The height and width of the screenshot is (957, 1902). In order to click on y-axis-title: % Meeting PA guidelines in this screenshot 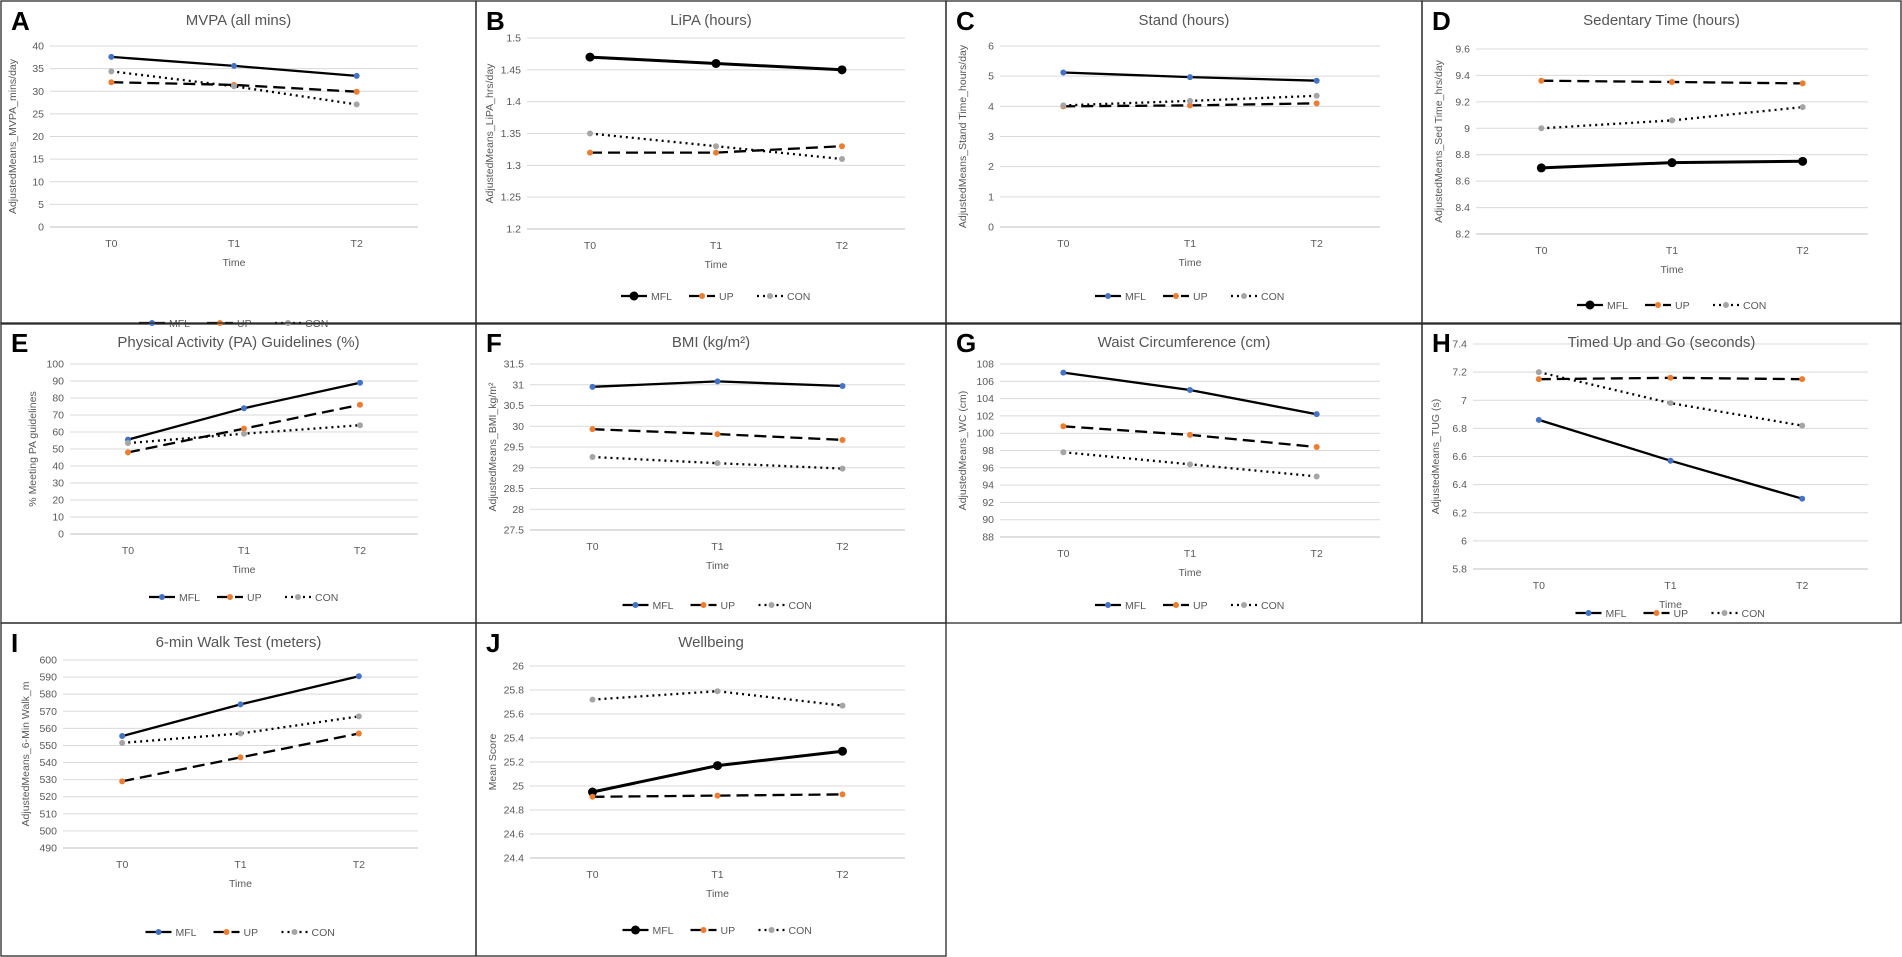, I will do `click(33, 448)`.